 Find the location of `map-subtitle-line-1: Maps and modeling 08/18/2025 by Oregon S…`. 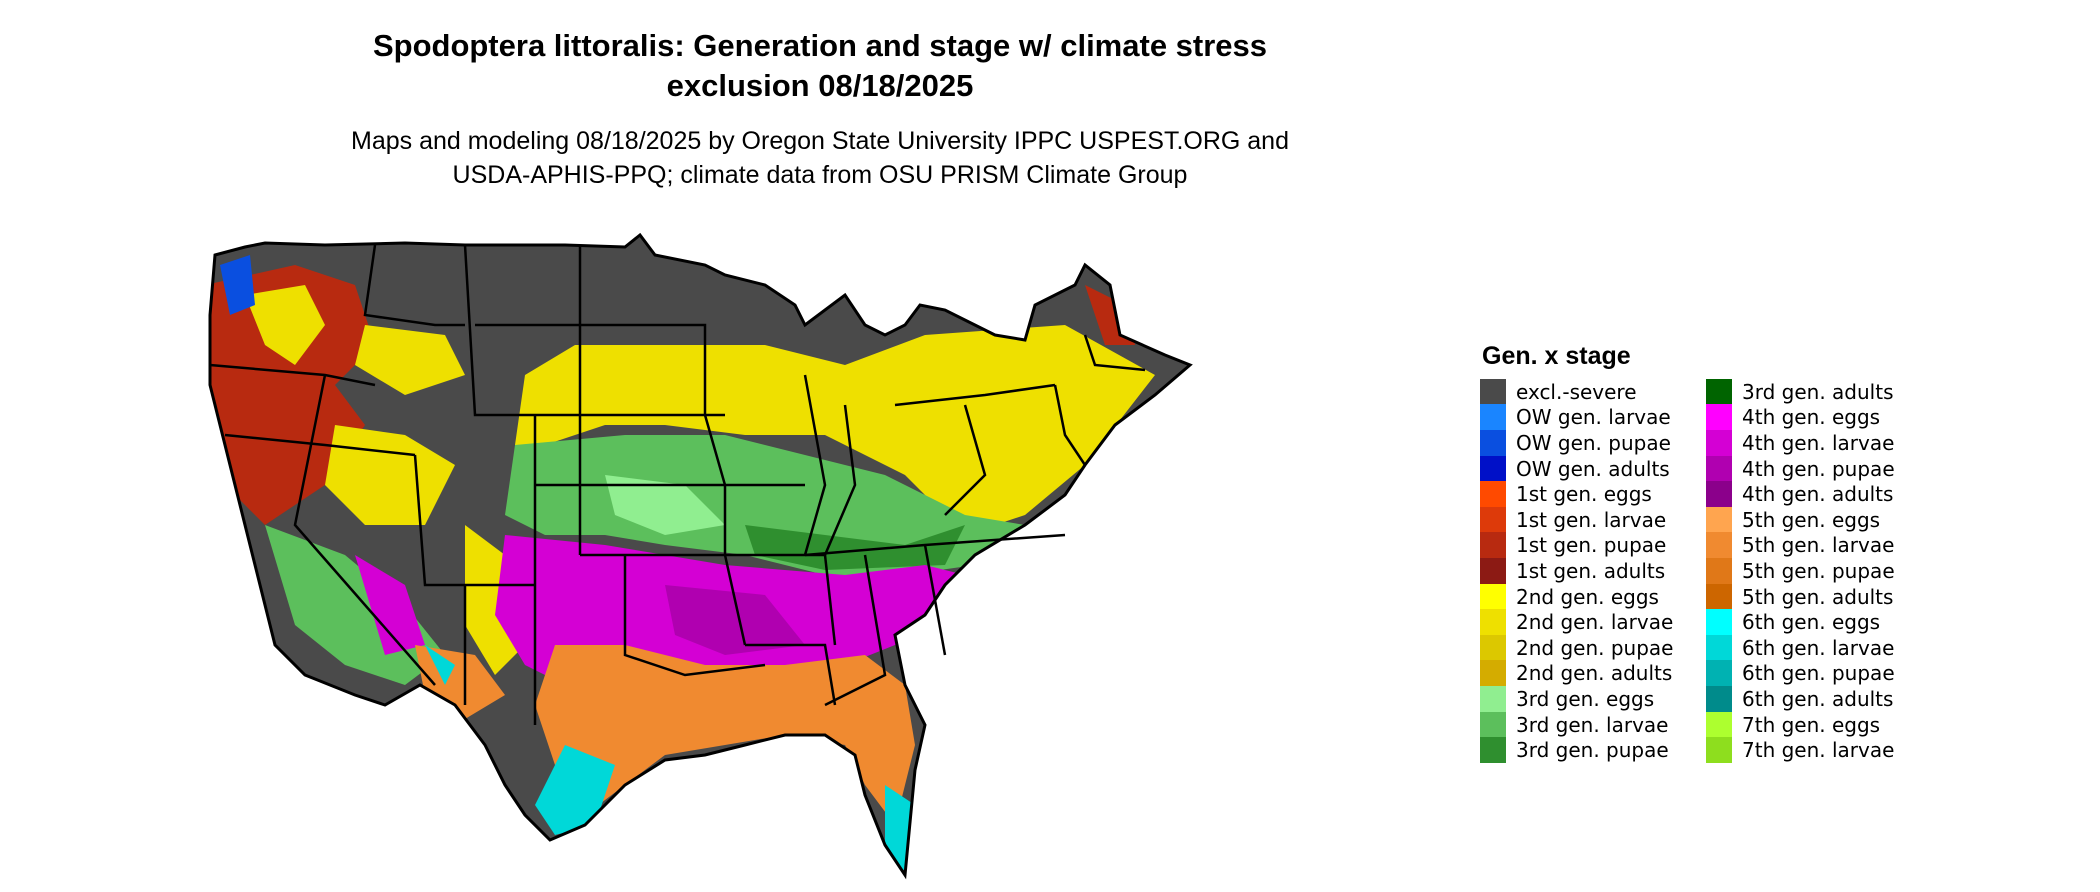

map-subtitle-line-1: Maps and modeling 08/18/2025 by Oregon S… is located at coordinates (820, 141).